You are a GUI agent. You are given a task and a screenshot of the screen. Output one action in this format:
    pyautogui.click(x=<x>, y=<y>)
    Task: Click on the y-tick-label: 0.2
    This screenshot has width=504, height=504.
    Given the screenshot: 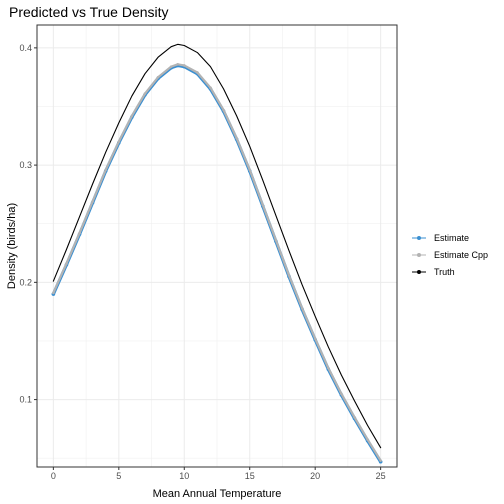 What is the action you would take?
    pyautogui.click(x=25, y=282)
    